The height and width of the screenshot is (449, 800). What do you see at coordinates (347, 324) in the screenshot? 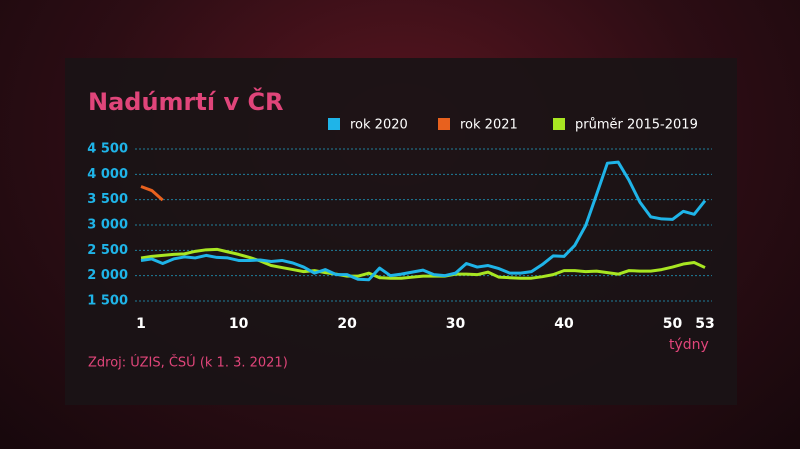
I see `x-tick-label: 20` at bounding box center [347, 324].